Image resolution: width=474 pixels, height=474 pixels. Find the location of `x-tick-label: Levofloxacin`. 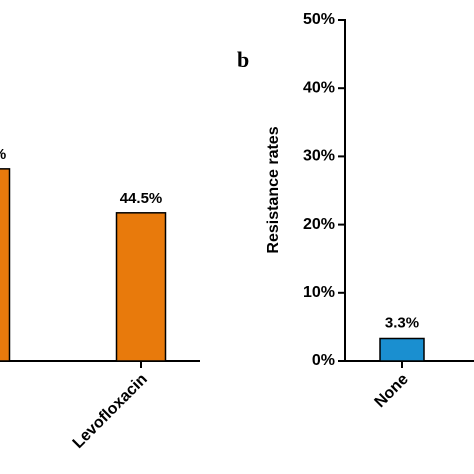

x-tick-label: Levofloxacin is located at coordinates (110, 411).